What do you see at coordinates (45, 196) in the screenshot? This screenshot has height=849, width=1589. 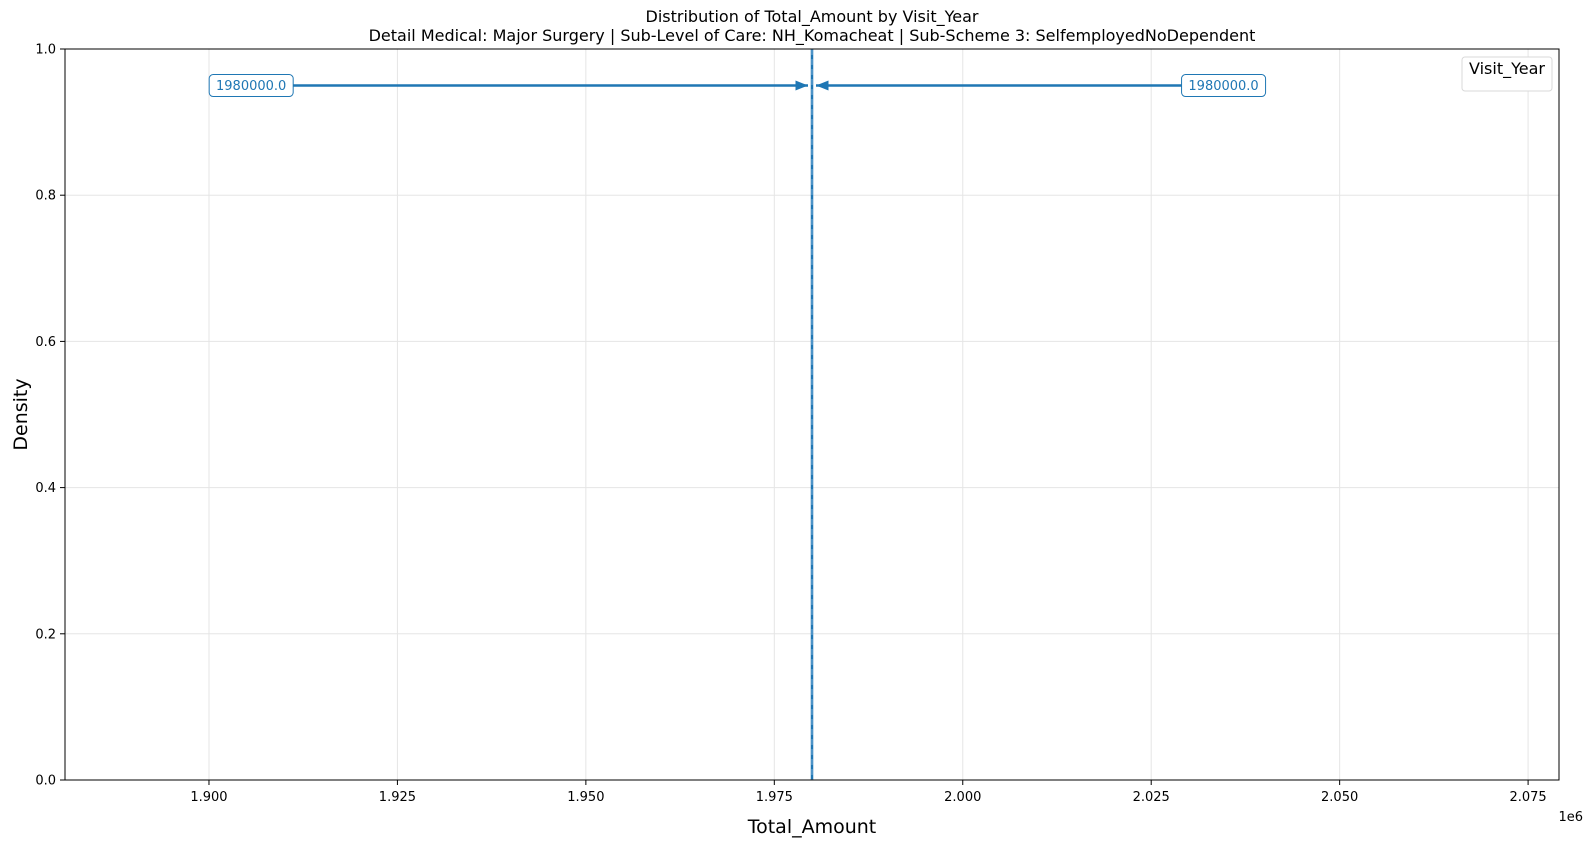 I see `y-tick-label: 0.8` at bounding box center [45, 196].